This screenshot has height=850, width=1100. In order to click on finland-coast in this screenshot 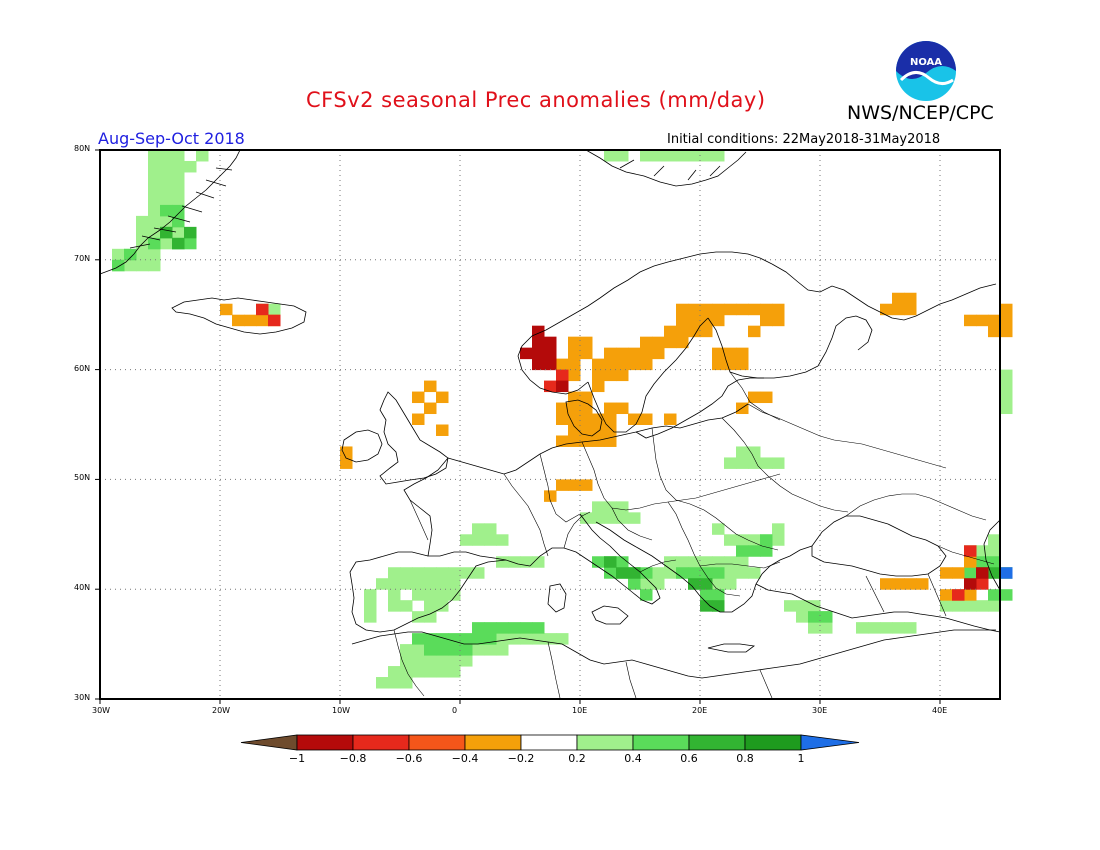, I will do `click(763, 348)`.